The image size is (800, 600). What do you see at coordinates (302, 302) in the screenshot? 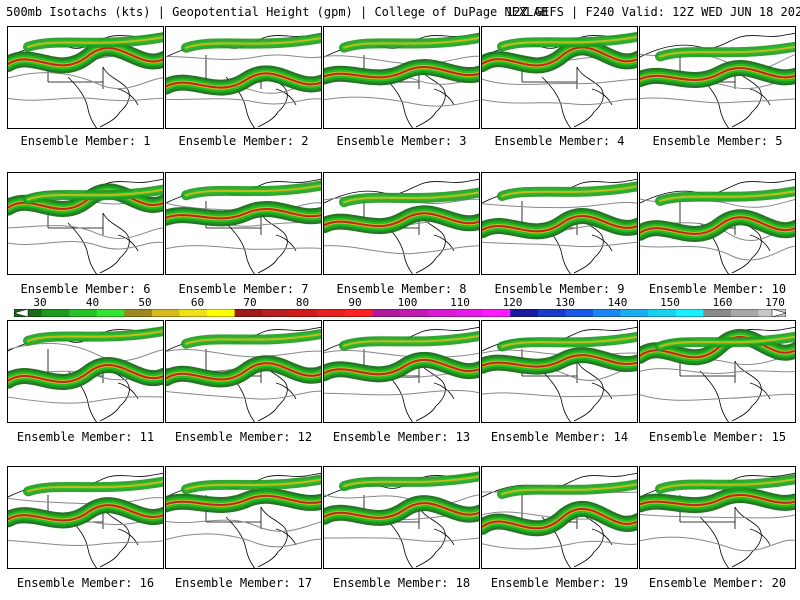
I see `colorbar-label: 80` at bounding box center [302, 302].